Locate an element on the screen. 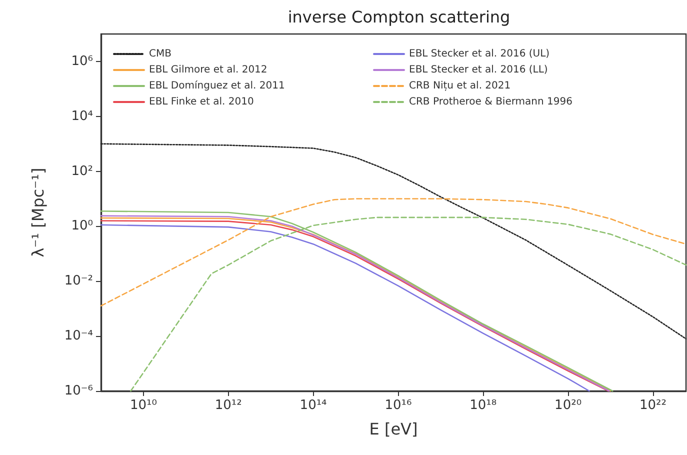 This screenshot has height=455, width=687. x-tick-label: 10¹⁴ is located at coordinates (313, 405).